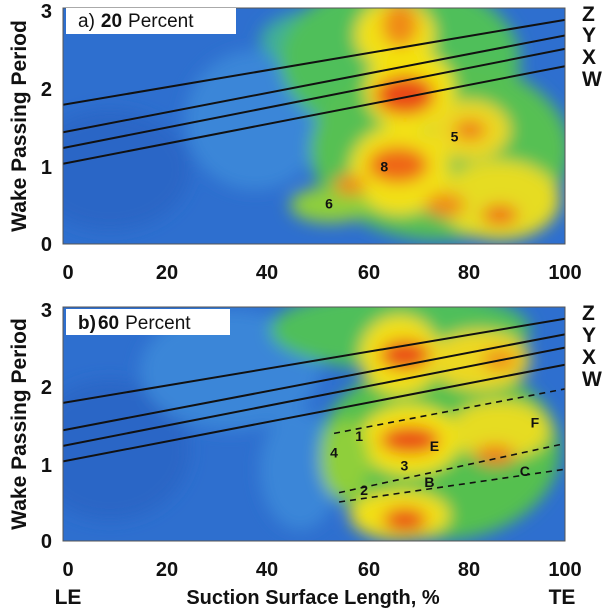 This screenshot has height=613, width=602. Describe the element at coordinates (334, 452) in the screenshot. I see `region-label: 4` at that location.